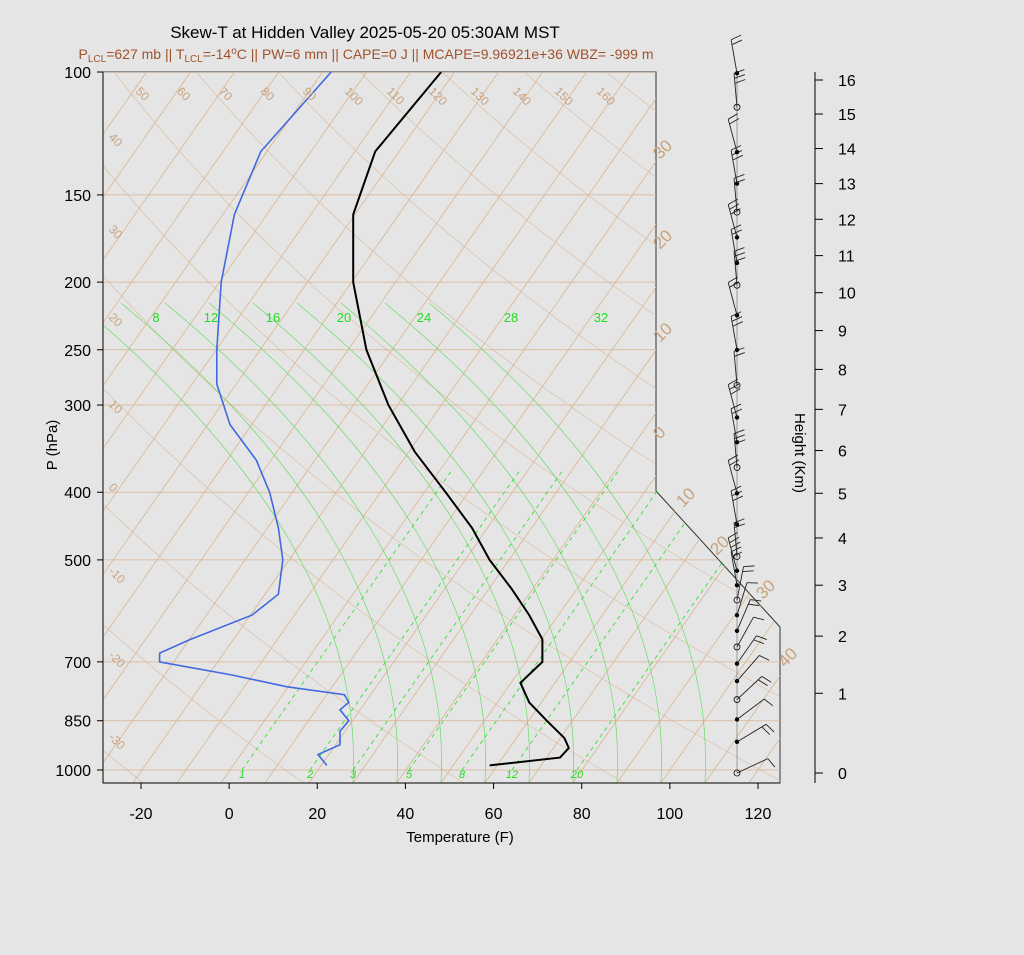 This screenshot has height=955, width=1024. What do you see at coordinates (229, 814) in the screenshot?
I see `x-axis-tick-label: 0` at bounding box center [229, 814].